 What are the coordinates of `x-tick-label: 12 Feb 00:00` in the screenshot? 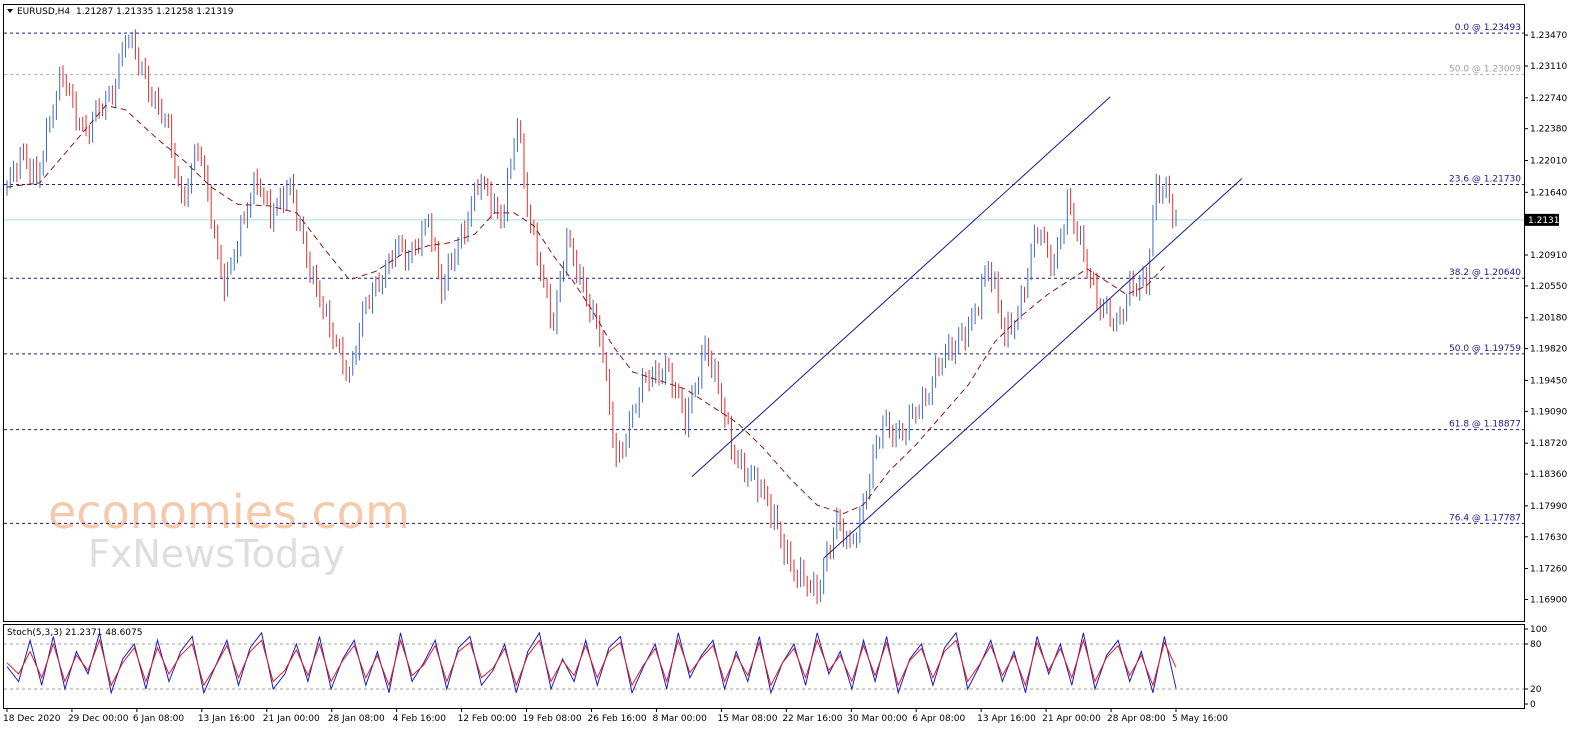 It's located at (487, 719).